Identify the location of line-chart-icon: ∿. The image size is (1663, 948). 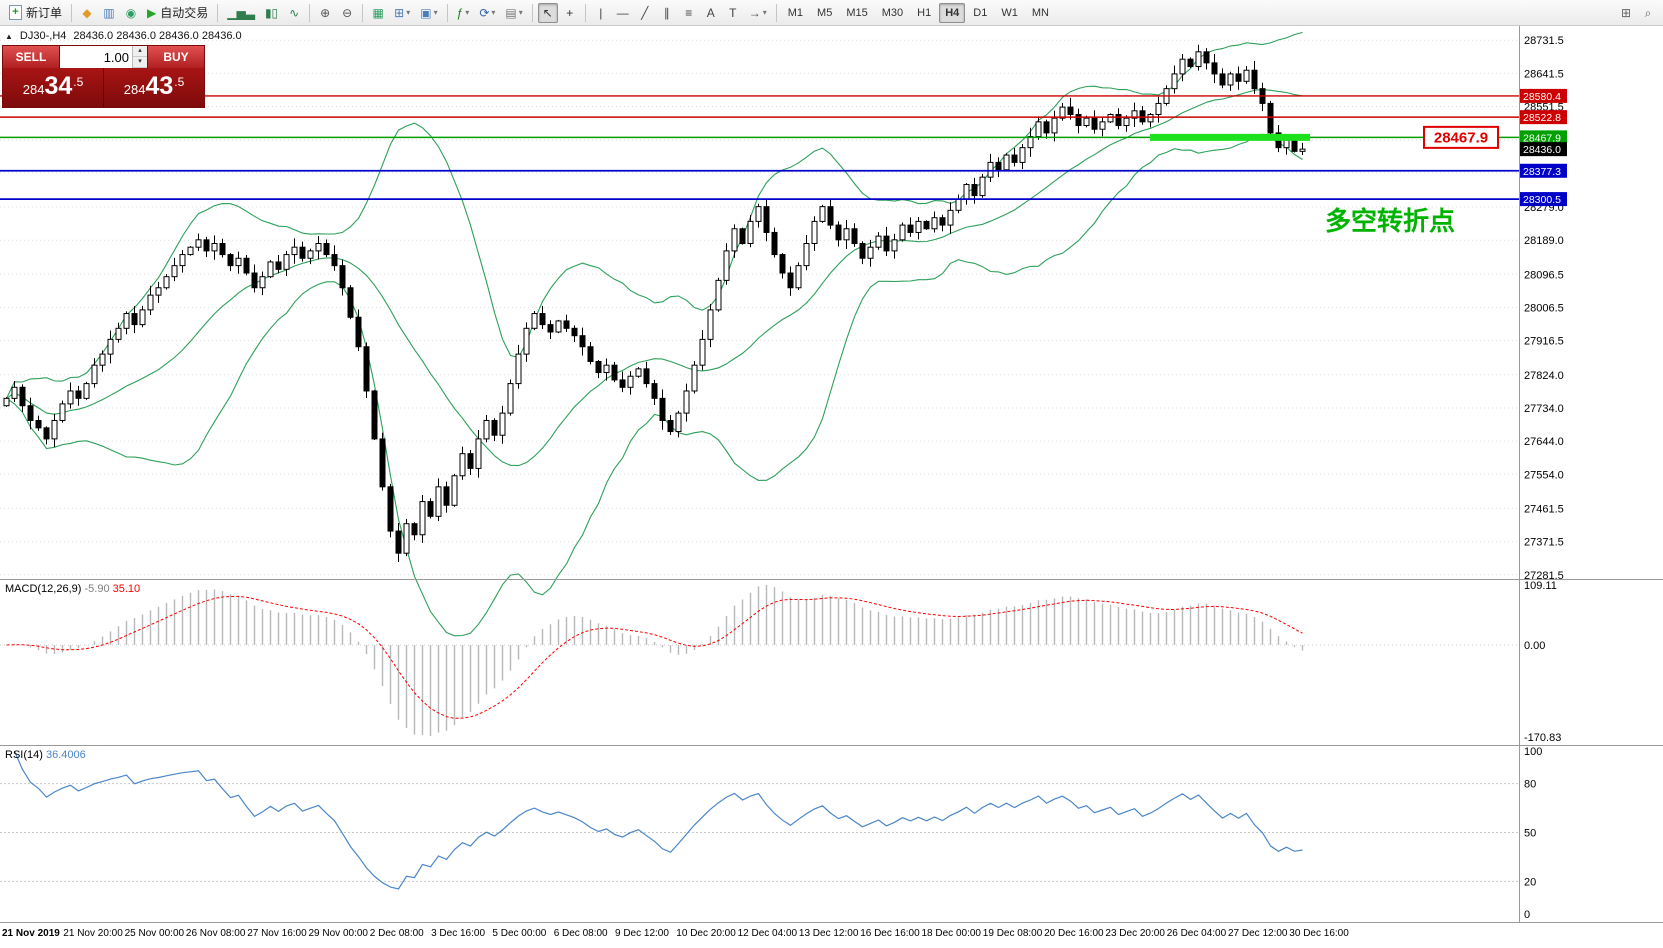
(294, 13).